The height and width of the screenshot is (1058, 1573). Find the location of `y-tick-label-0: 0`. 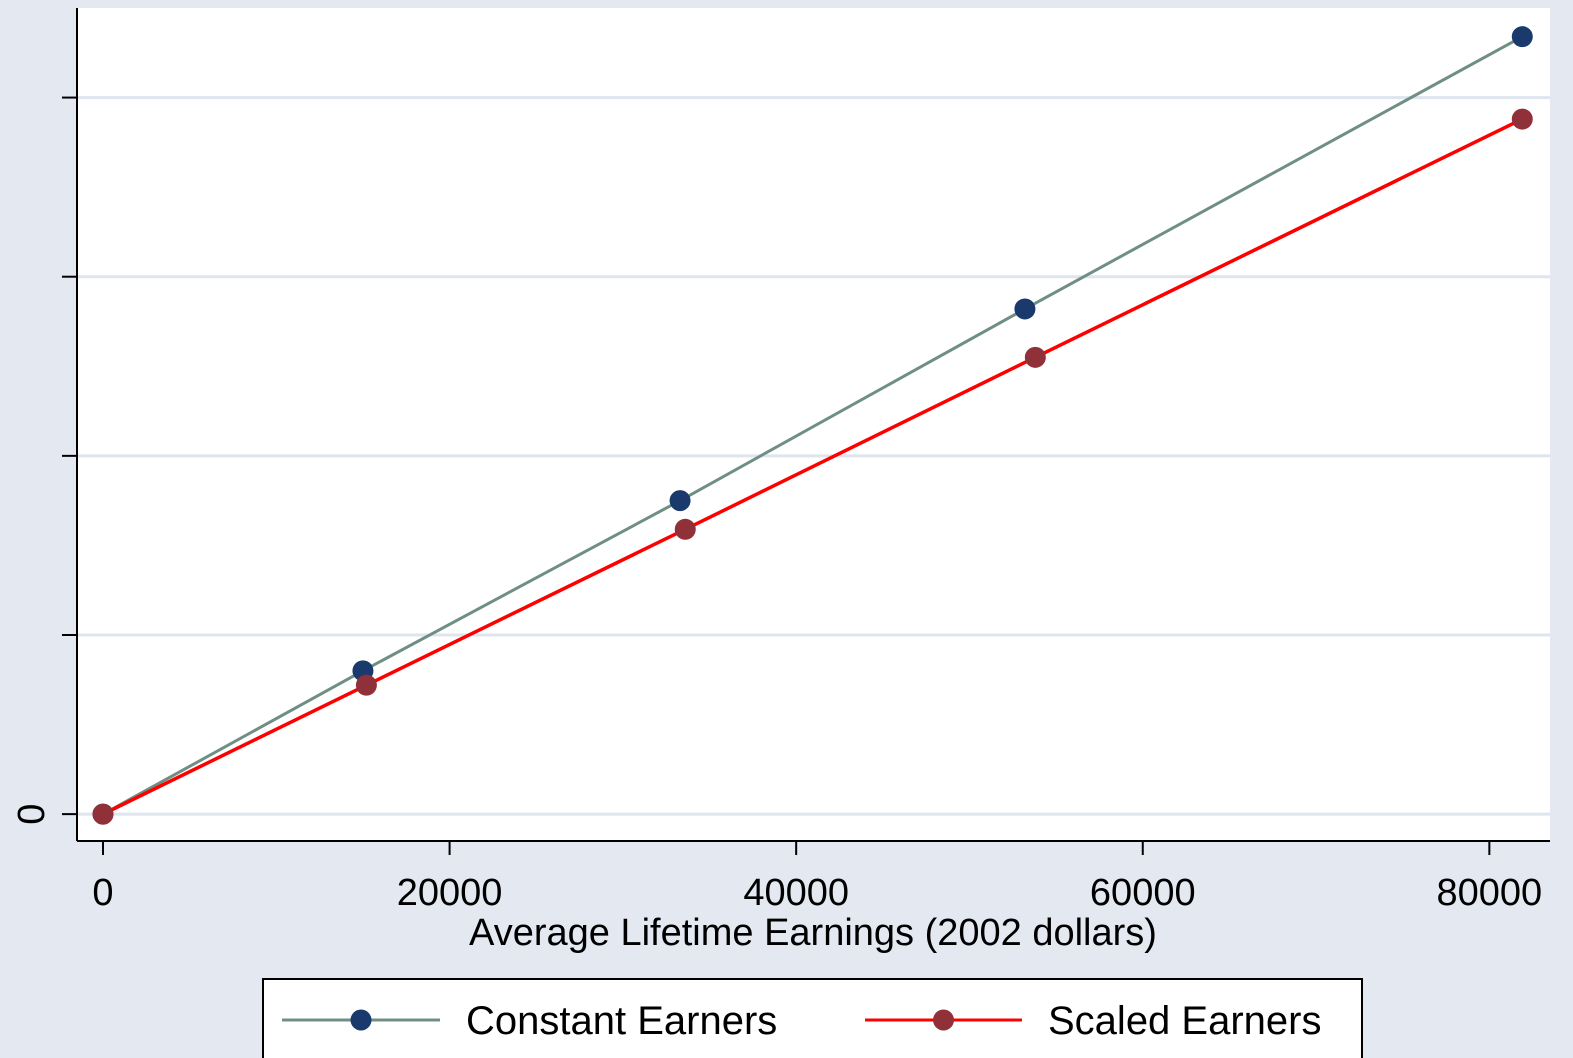

y-tick-label-0: 0 is located at coordinates (32, 814).